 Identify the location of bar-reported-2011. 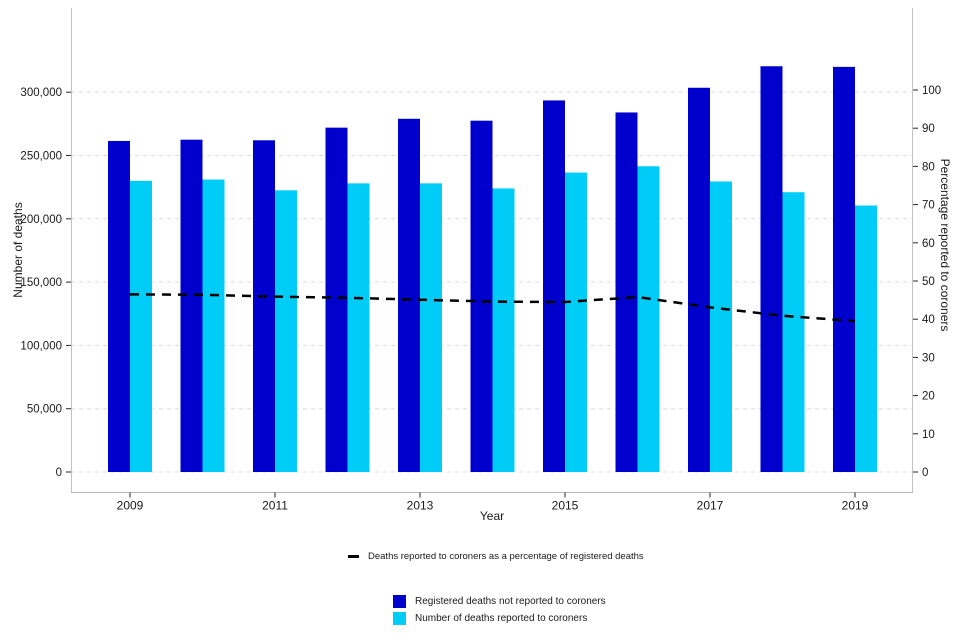
(286, 331).